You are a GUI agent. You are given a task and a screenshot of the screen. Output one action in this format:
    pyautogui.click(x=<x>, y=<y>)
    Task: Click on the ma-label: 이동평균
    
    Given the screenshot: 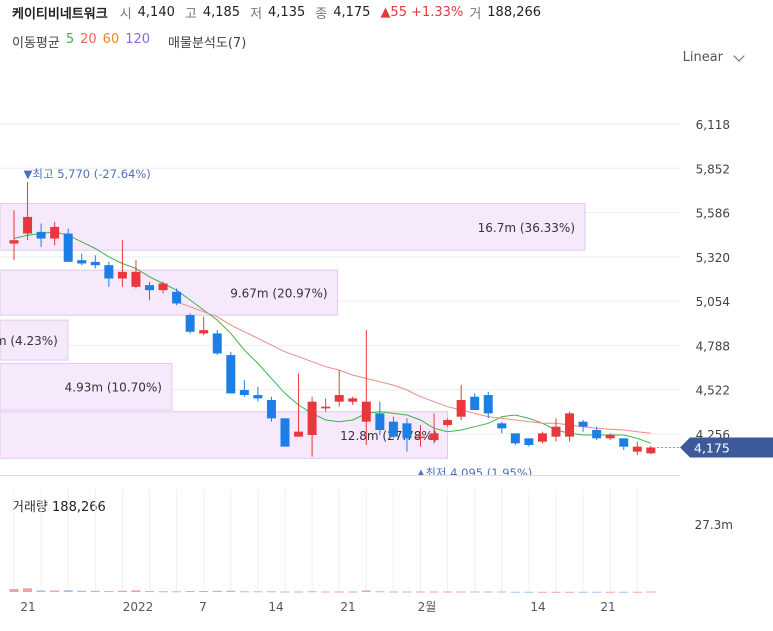 What is the action you would take?
    pyautogui.click(x=36, y=43)
    